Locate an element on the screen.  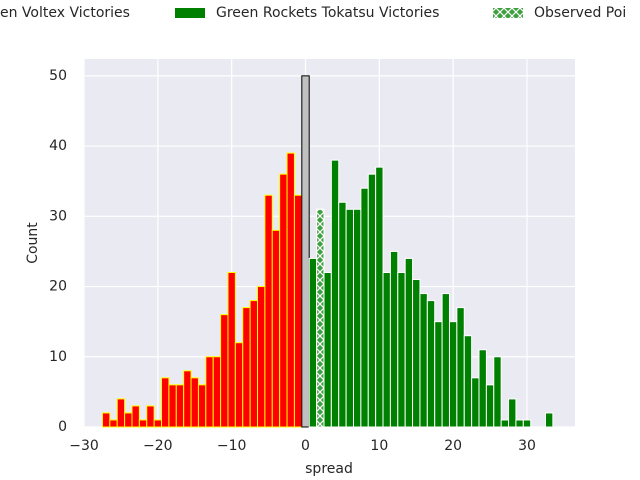
x-tick-label: 10 is located at coordinates (379, 446).